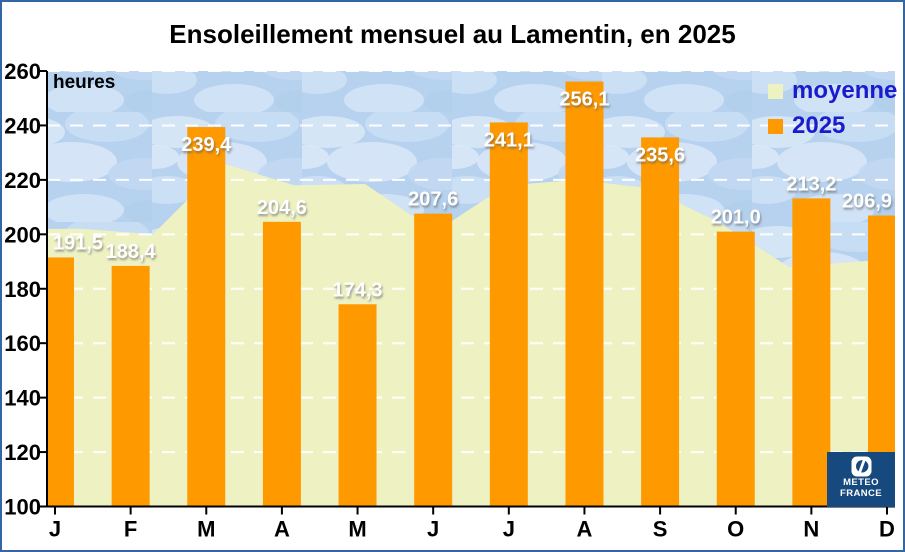 The height and width of the screenshot is (552, 905). I want to click on bar-value-label-8: 235,6, so click(660, 155).